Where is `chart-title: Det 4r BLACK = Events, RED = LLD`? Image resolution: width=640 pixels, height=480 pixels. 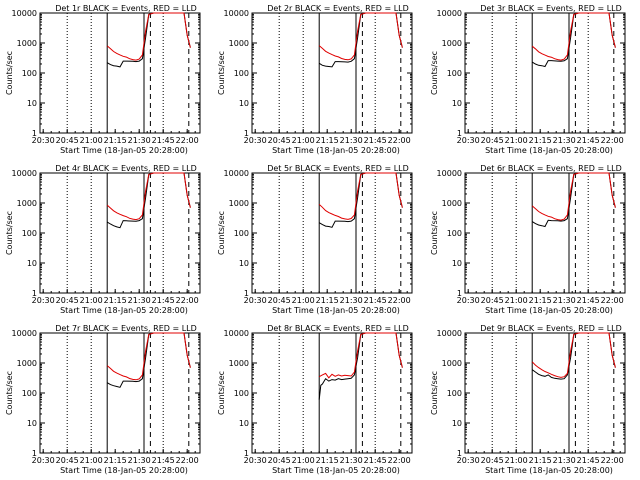 chart-title: Det 4r BLACK = Events, RED = LLD is located at coordinates (126, 168).